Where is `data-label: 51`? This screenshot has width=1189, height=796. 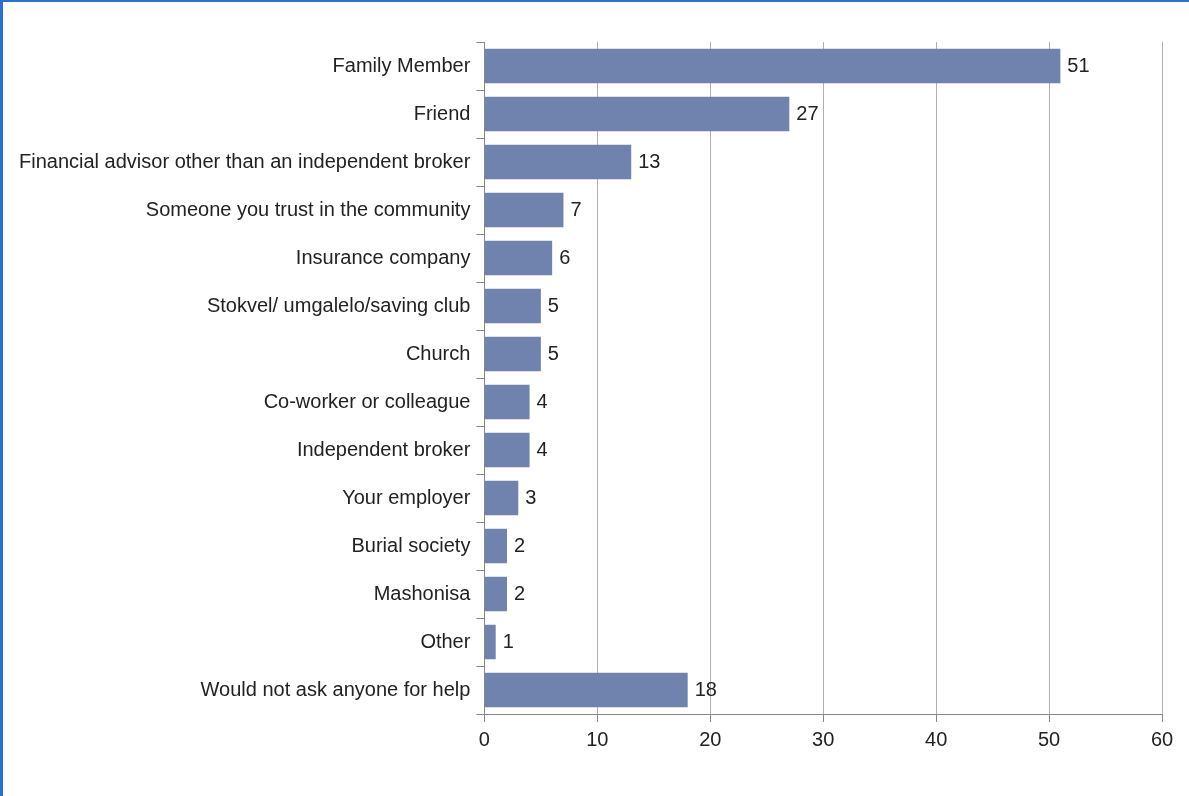 data-label: 51 is located at coordinates (1078, 64).